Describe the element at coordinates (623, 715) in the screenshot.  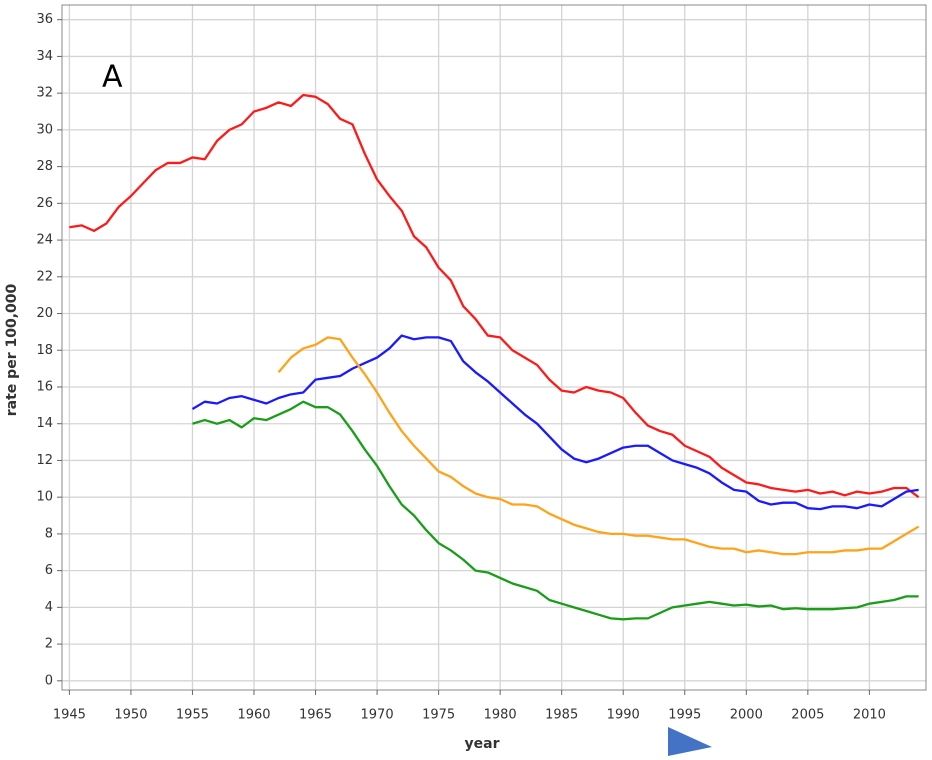
I see `x-tick-label: 1990` at that location.